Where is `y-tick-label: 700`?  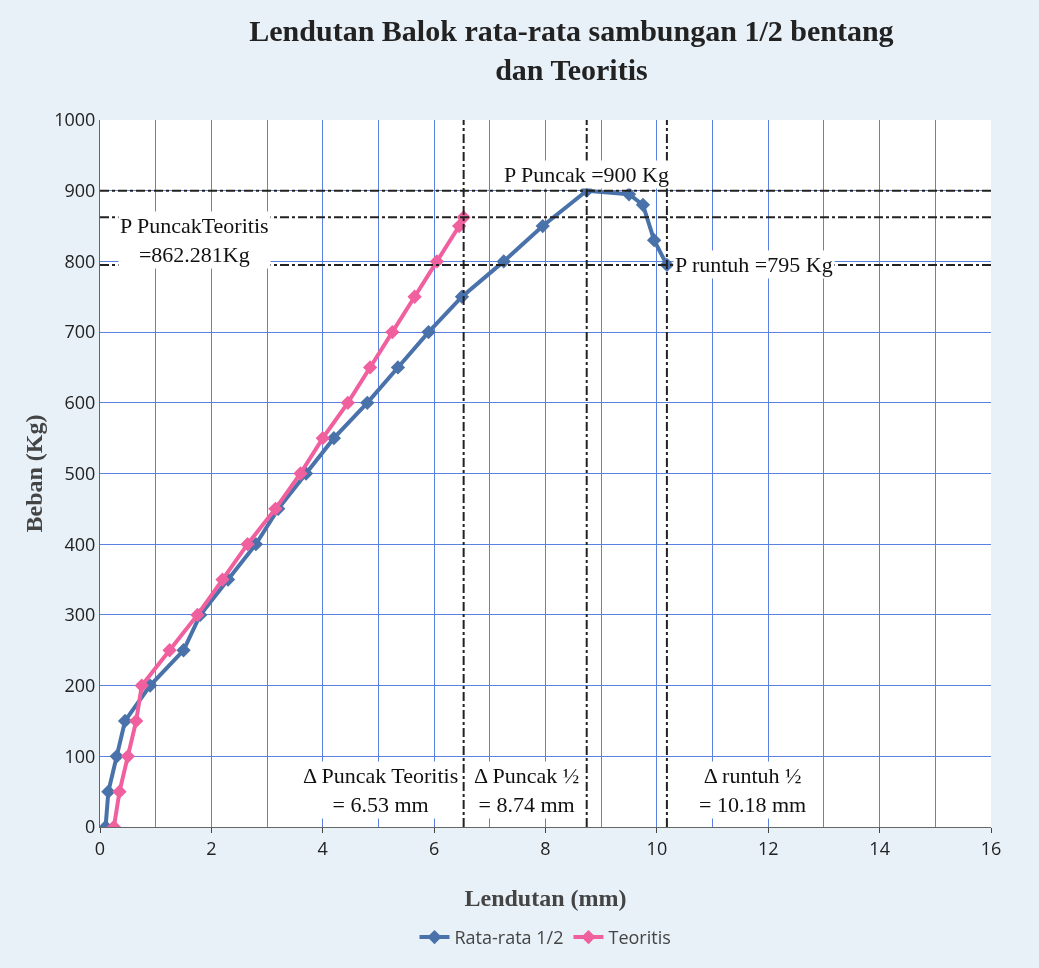 y-tick-label: 700 is located at coordinates (80, 331).